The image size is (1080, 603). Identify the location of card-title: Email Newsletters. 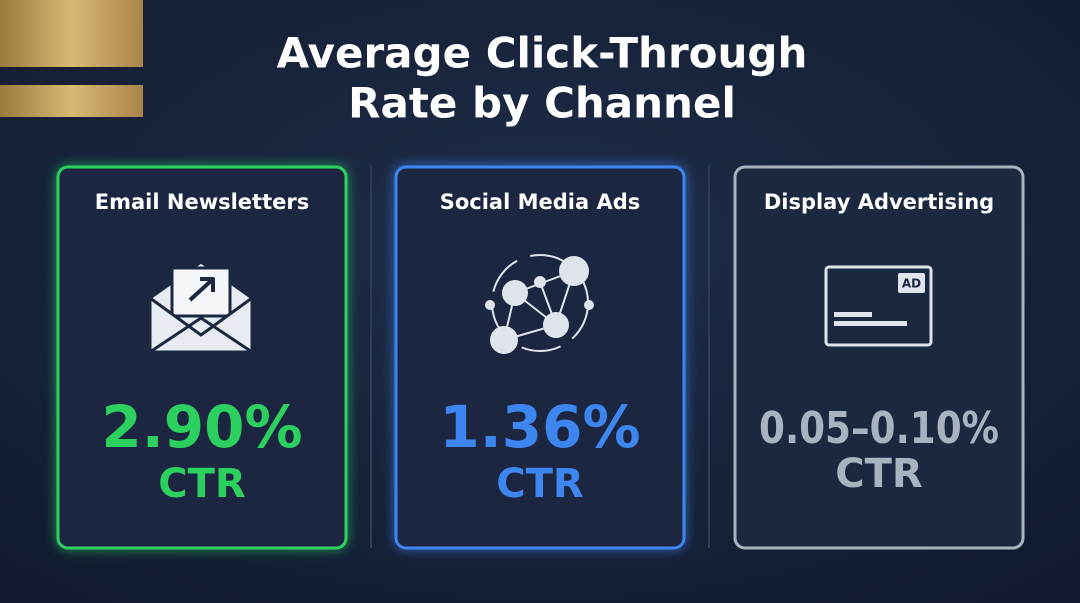
(202, 202).